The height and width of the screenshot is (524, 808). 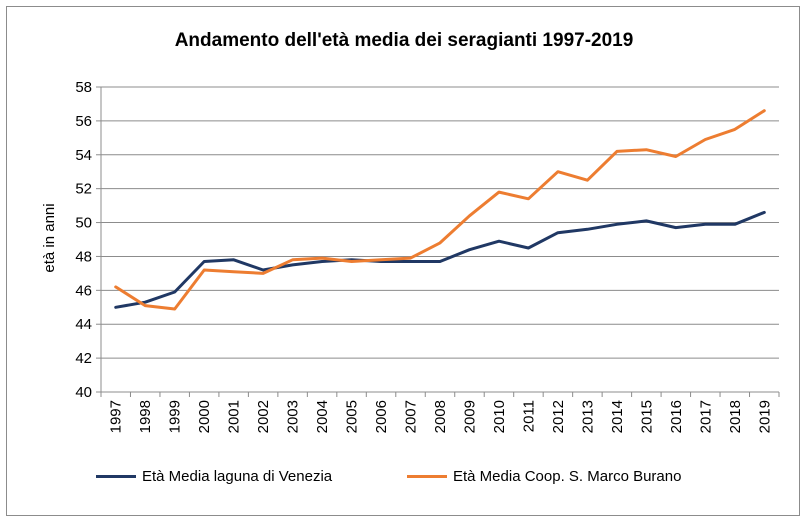 I want to click on x-tick-label: 2000, so click(x=204, y=416).